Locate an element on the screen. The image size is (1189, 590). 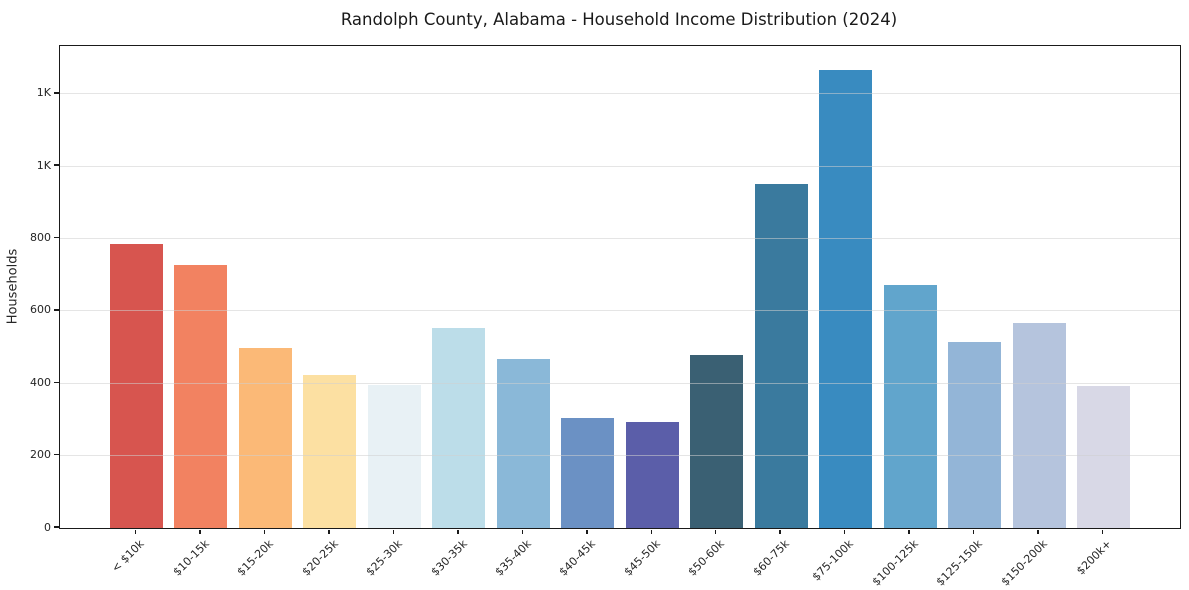
x-tick-label: $45-50k is located at coordinates (642, 558).